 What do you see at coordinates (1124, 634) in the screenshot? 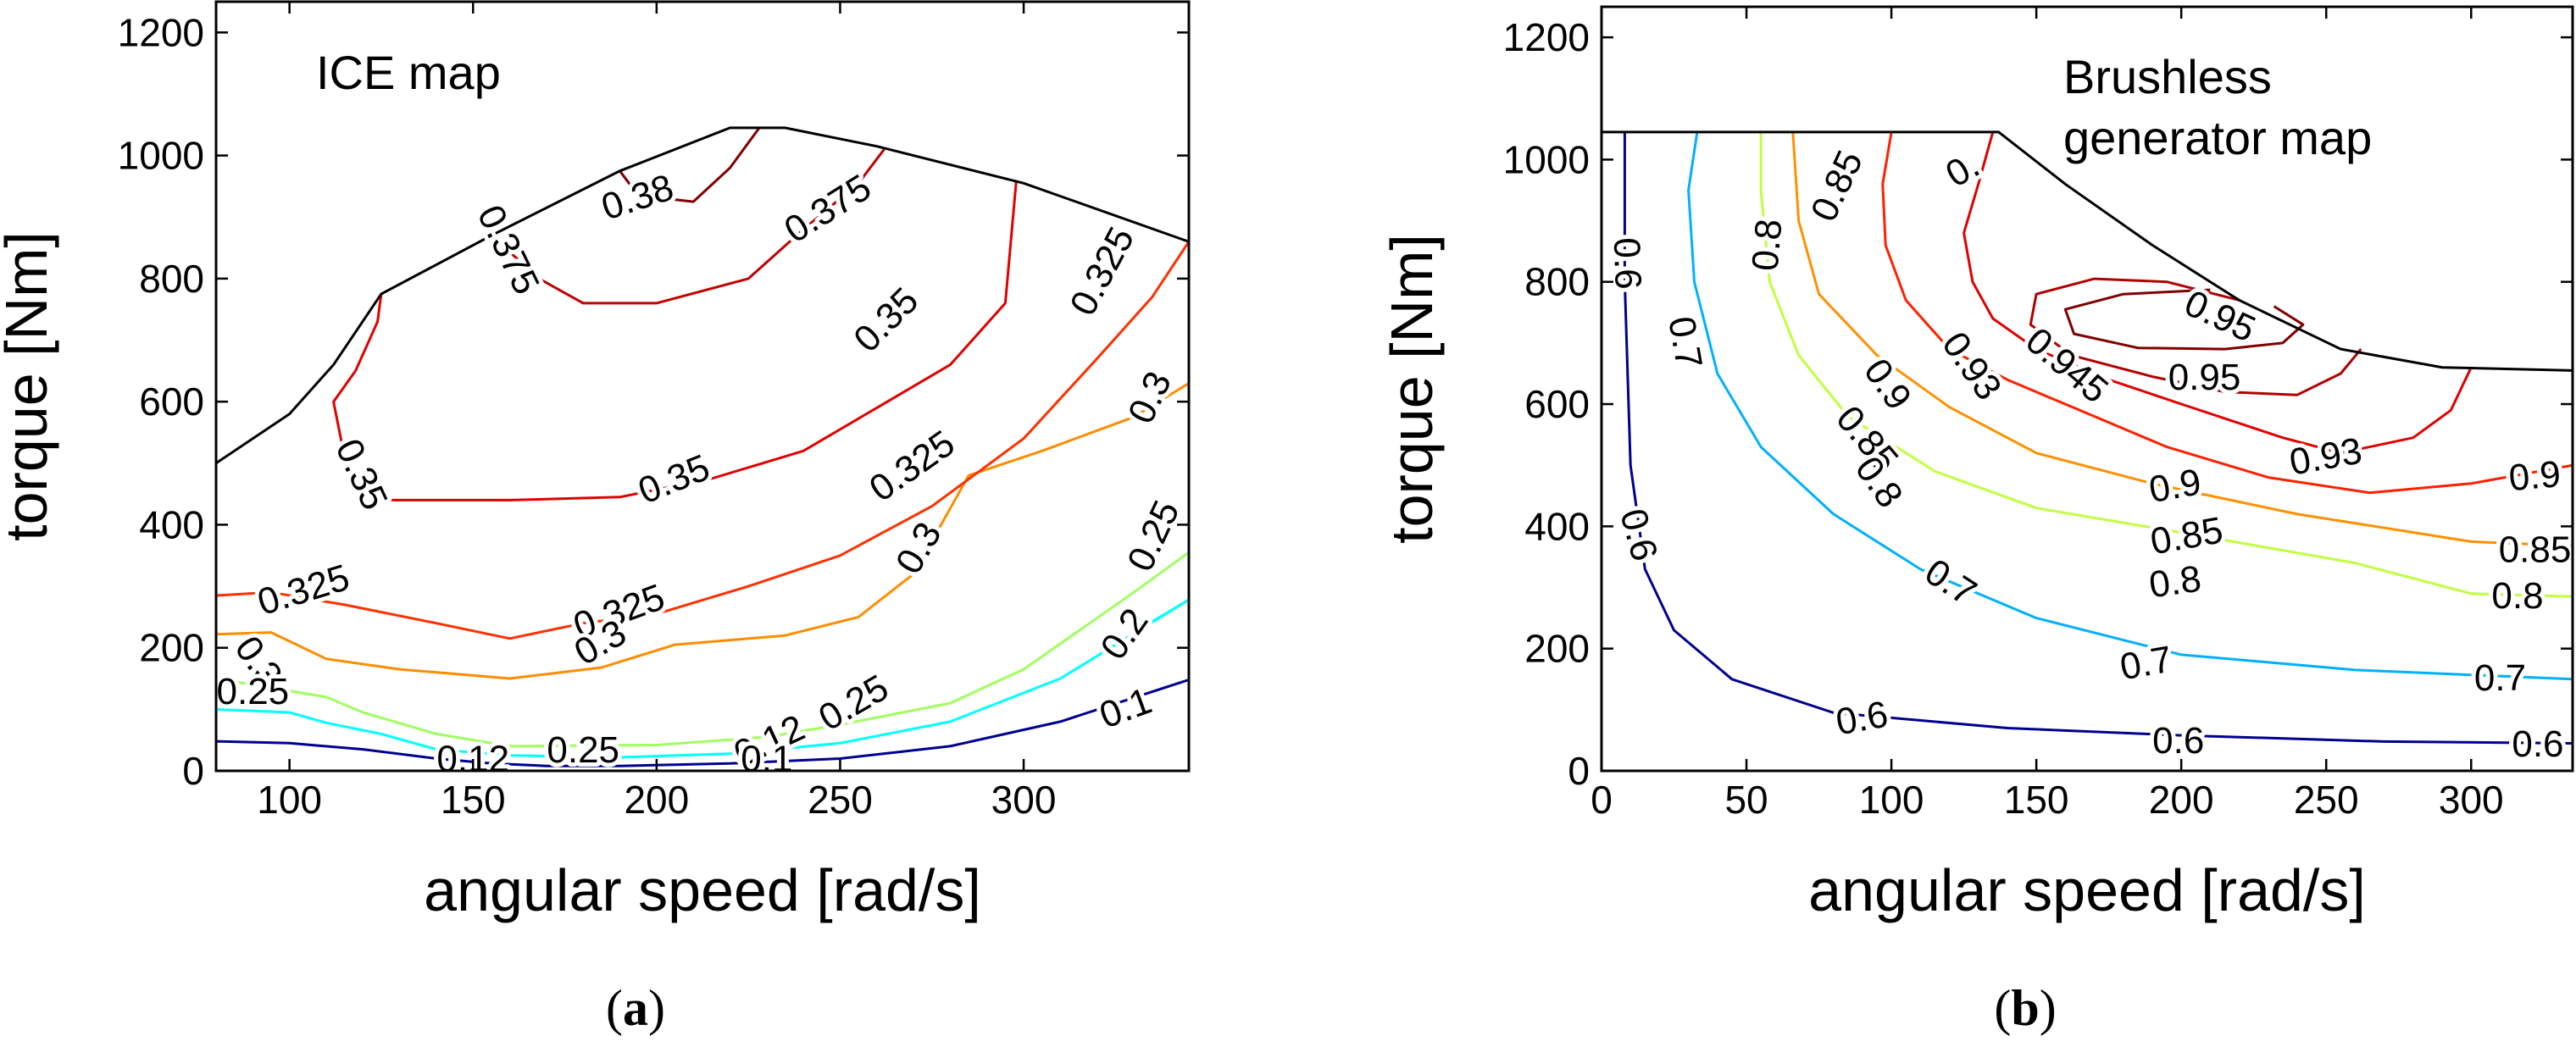
I see `contour-label: 0.2` at bounding box center [1124, 634].